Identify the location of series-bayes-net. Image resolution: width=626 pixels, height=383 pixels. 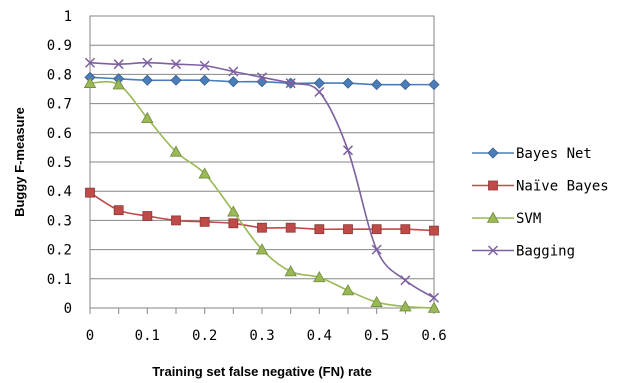
(262, 81).